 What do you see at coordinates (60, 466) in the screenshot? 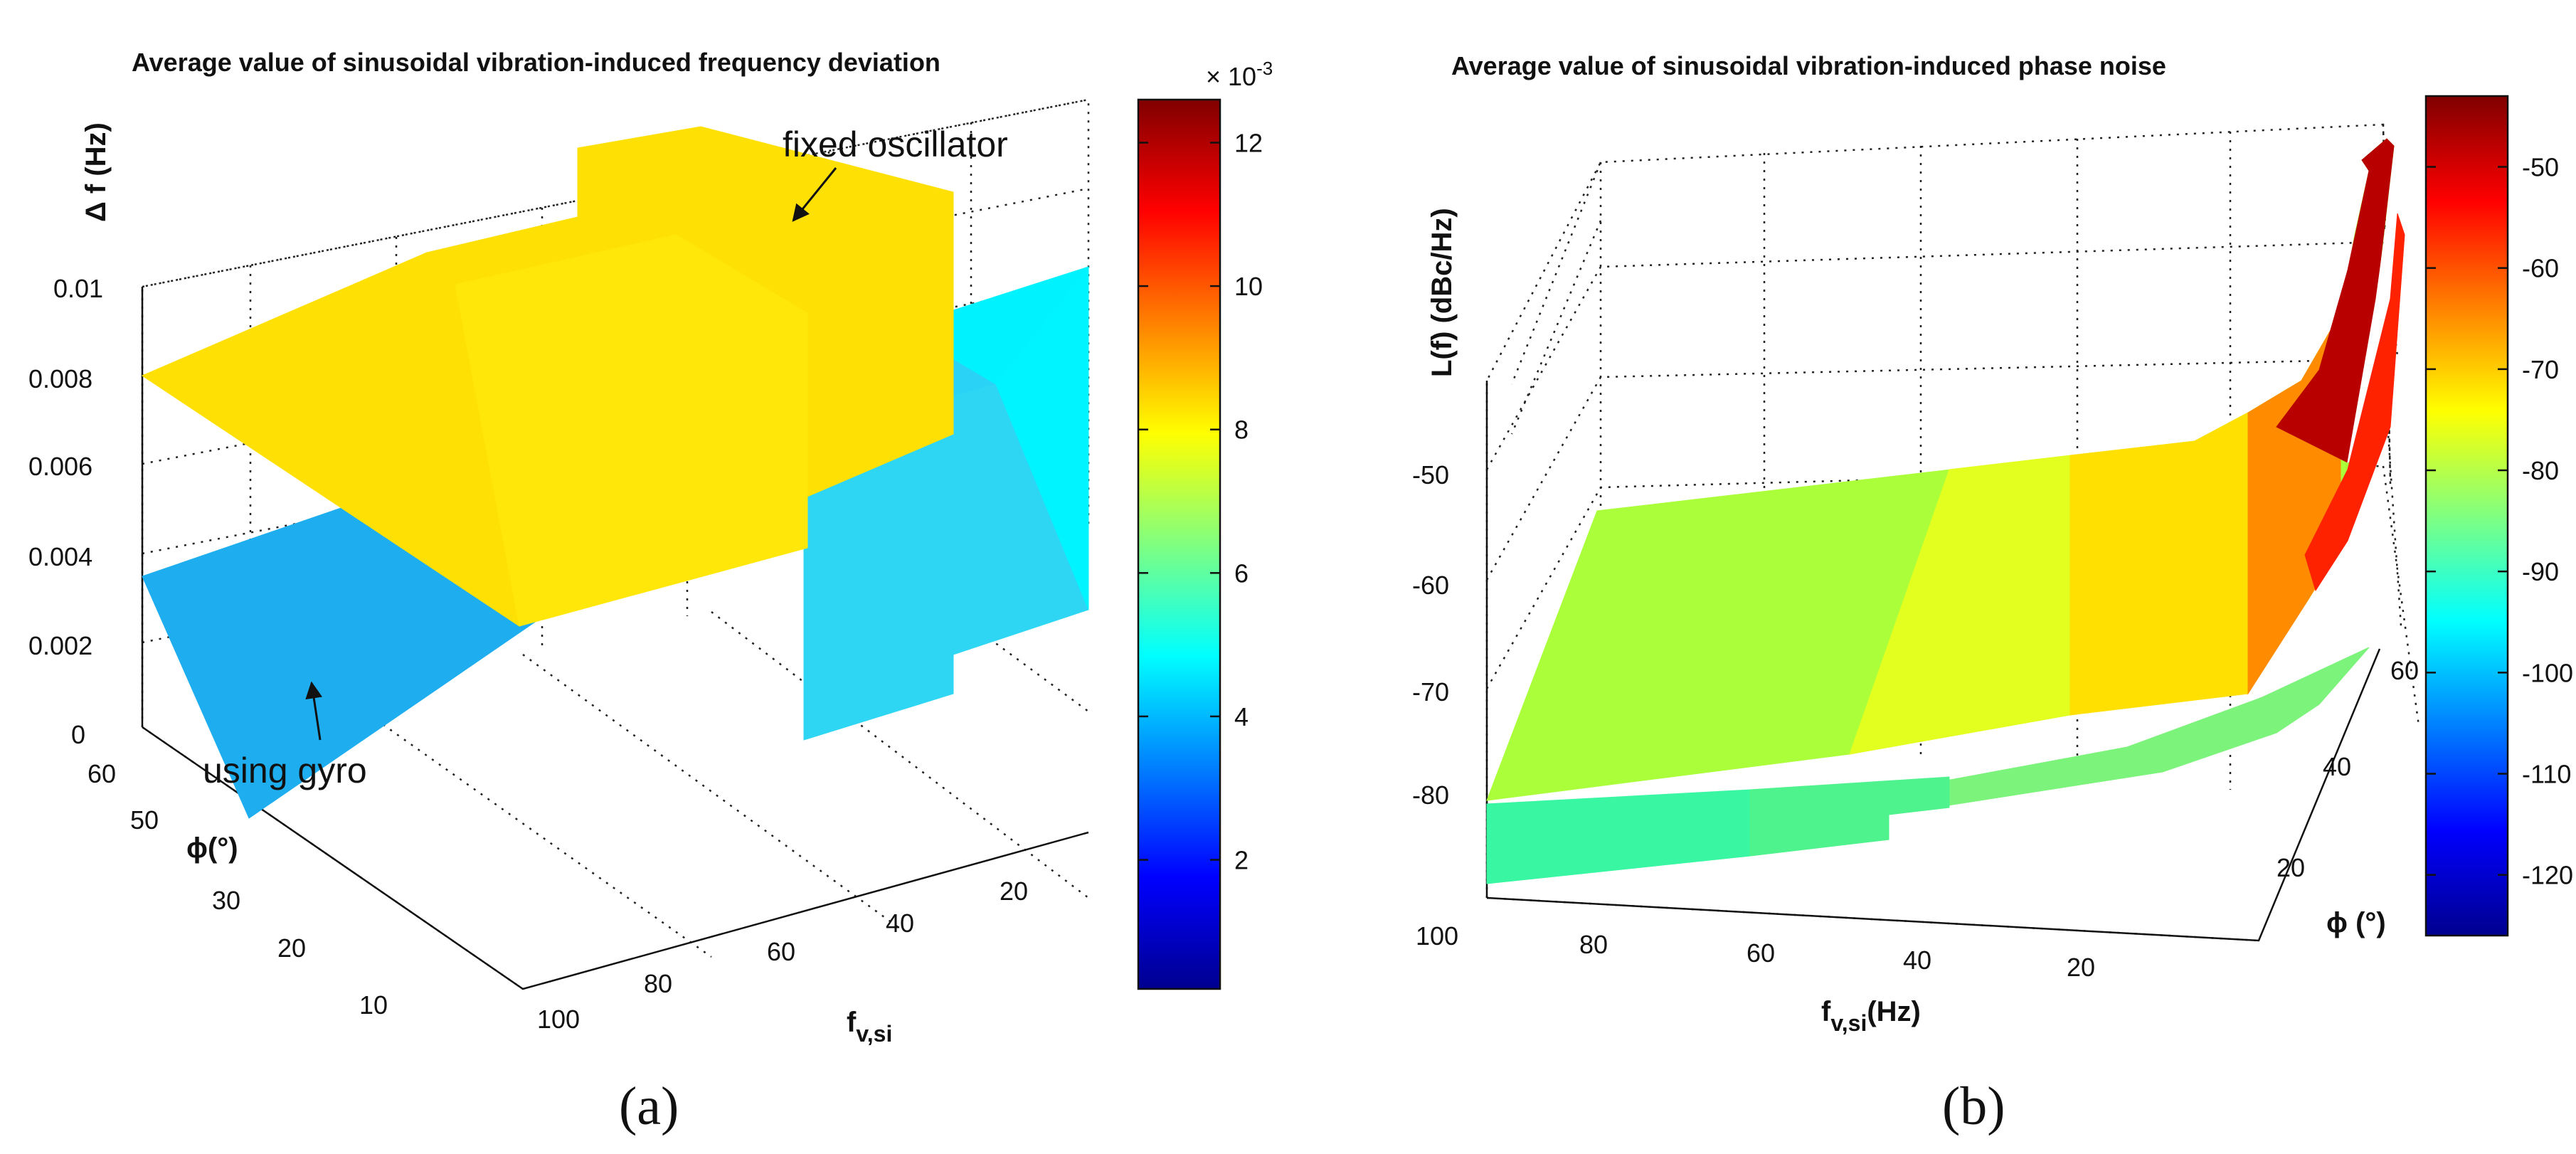
I see `z-tick-label: 0.006` at bounding box center [60, 466].